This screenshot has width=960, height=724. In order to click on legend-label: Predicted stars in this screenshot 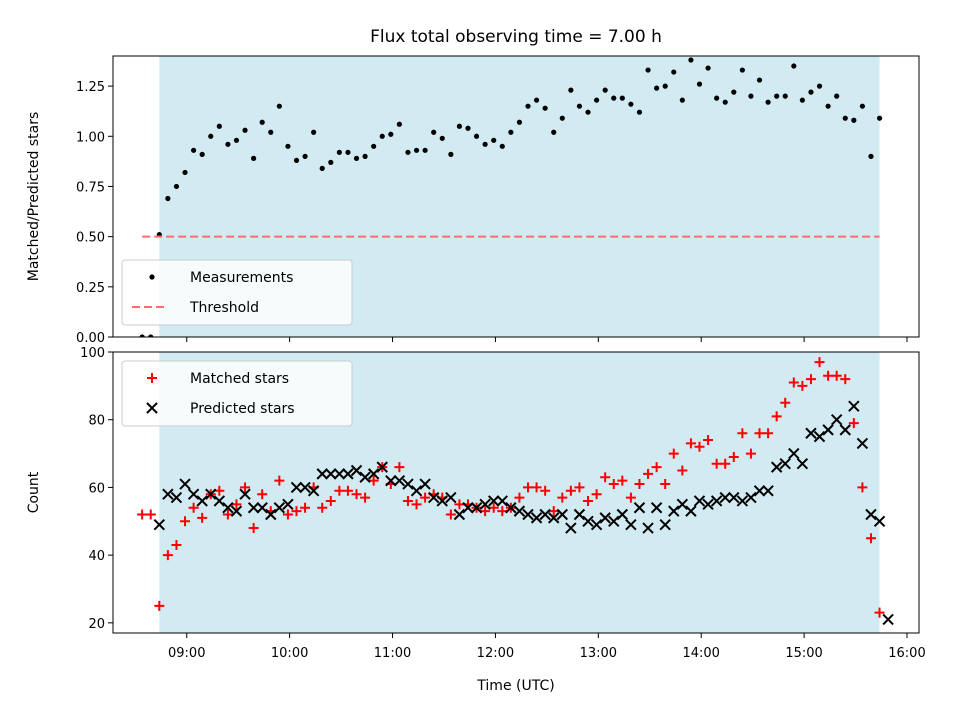, I will do `click(242, 409)`.